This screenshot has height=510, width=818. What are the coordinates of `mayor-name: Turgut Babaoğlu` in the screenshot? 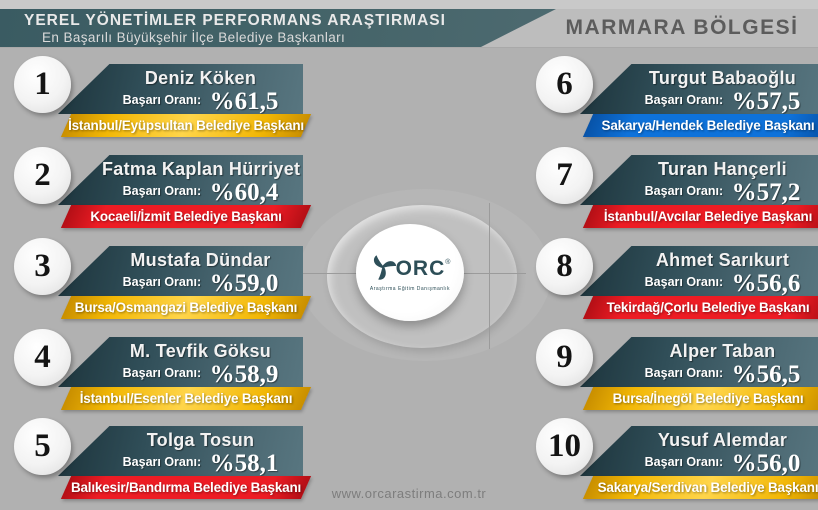 It's located at (722, 78).